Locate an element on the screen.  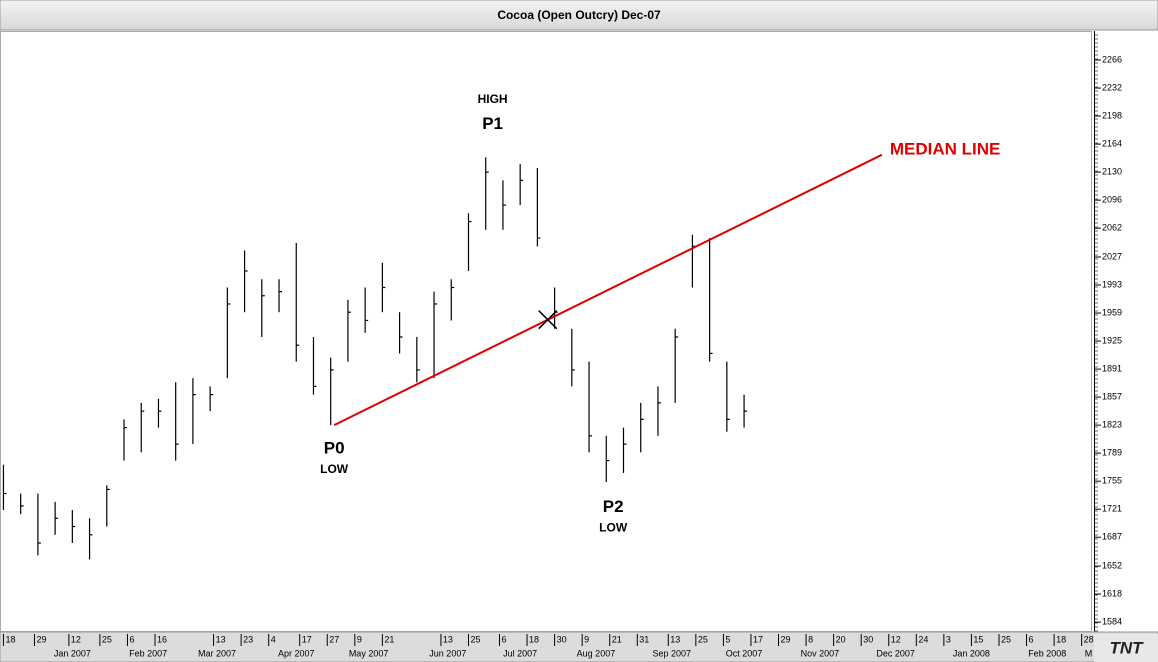
chart-title: Cocoa (Open Outcry) Dec-07 is located at coordinates (579, 15).